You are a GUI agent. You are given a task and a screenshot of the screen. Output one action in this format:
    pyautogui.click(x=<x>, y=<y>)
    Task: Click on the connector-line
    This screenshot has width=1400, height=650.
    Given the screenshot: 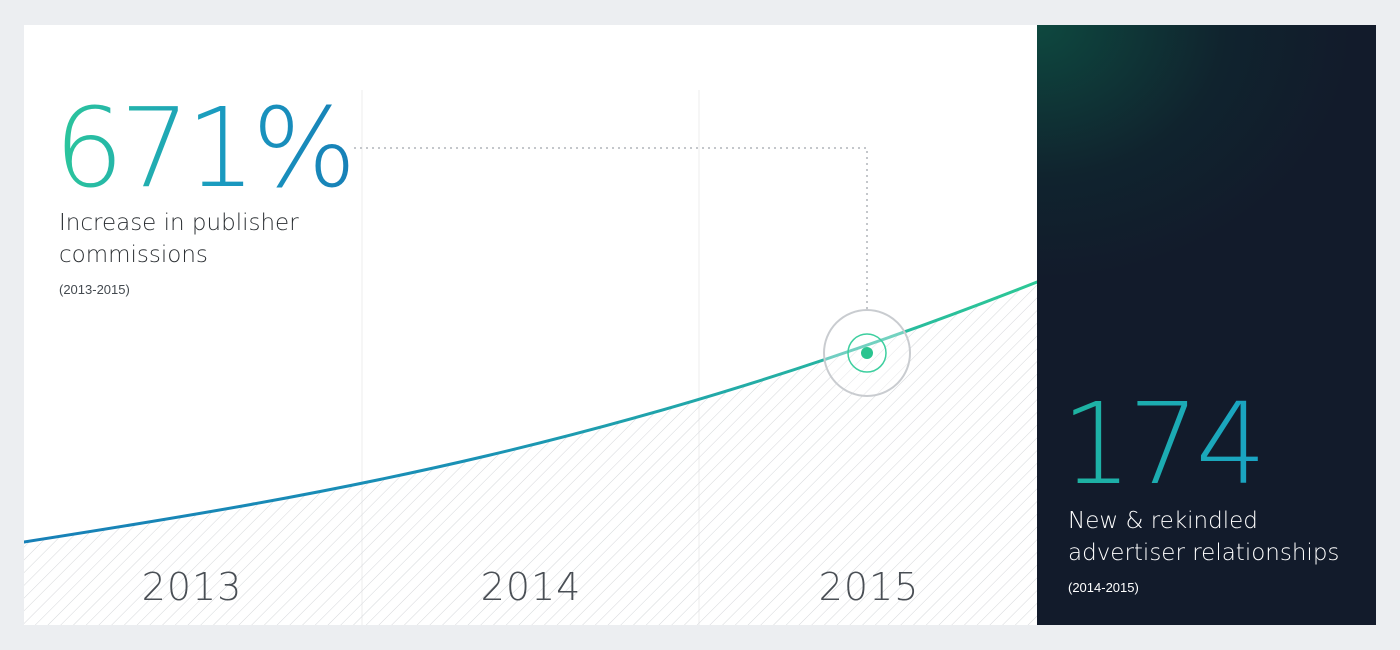 What is the action you would take?
    pyautogui.click(x=611, y=228)
    